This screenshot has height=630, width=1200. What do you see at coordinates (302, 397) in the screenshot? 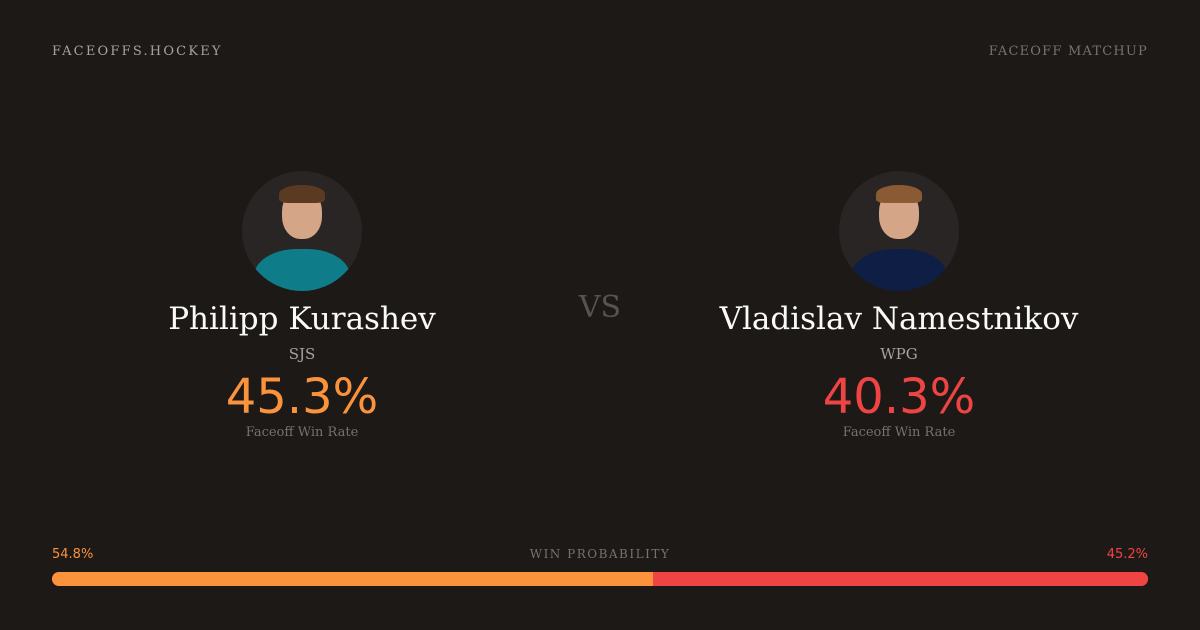
I see `win-rate: 45.3%` at bounding box center [302, 397].